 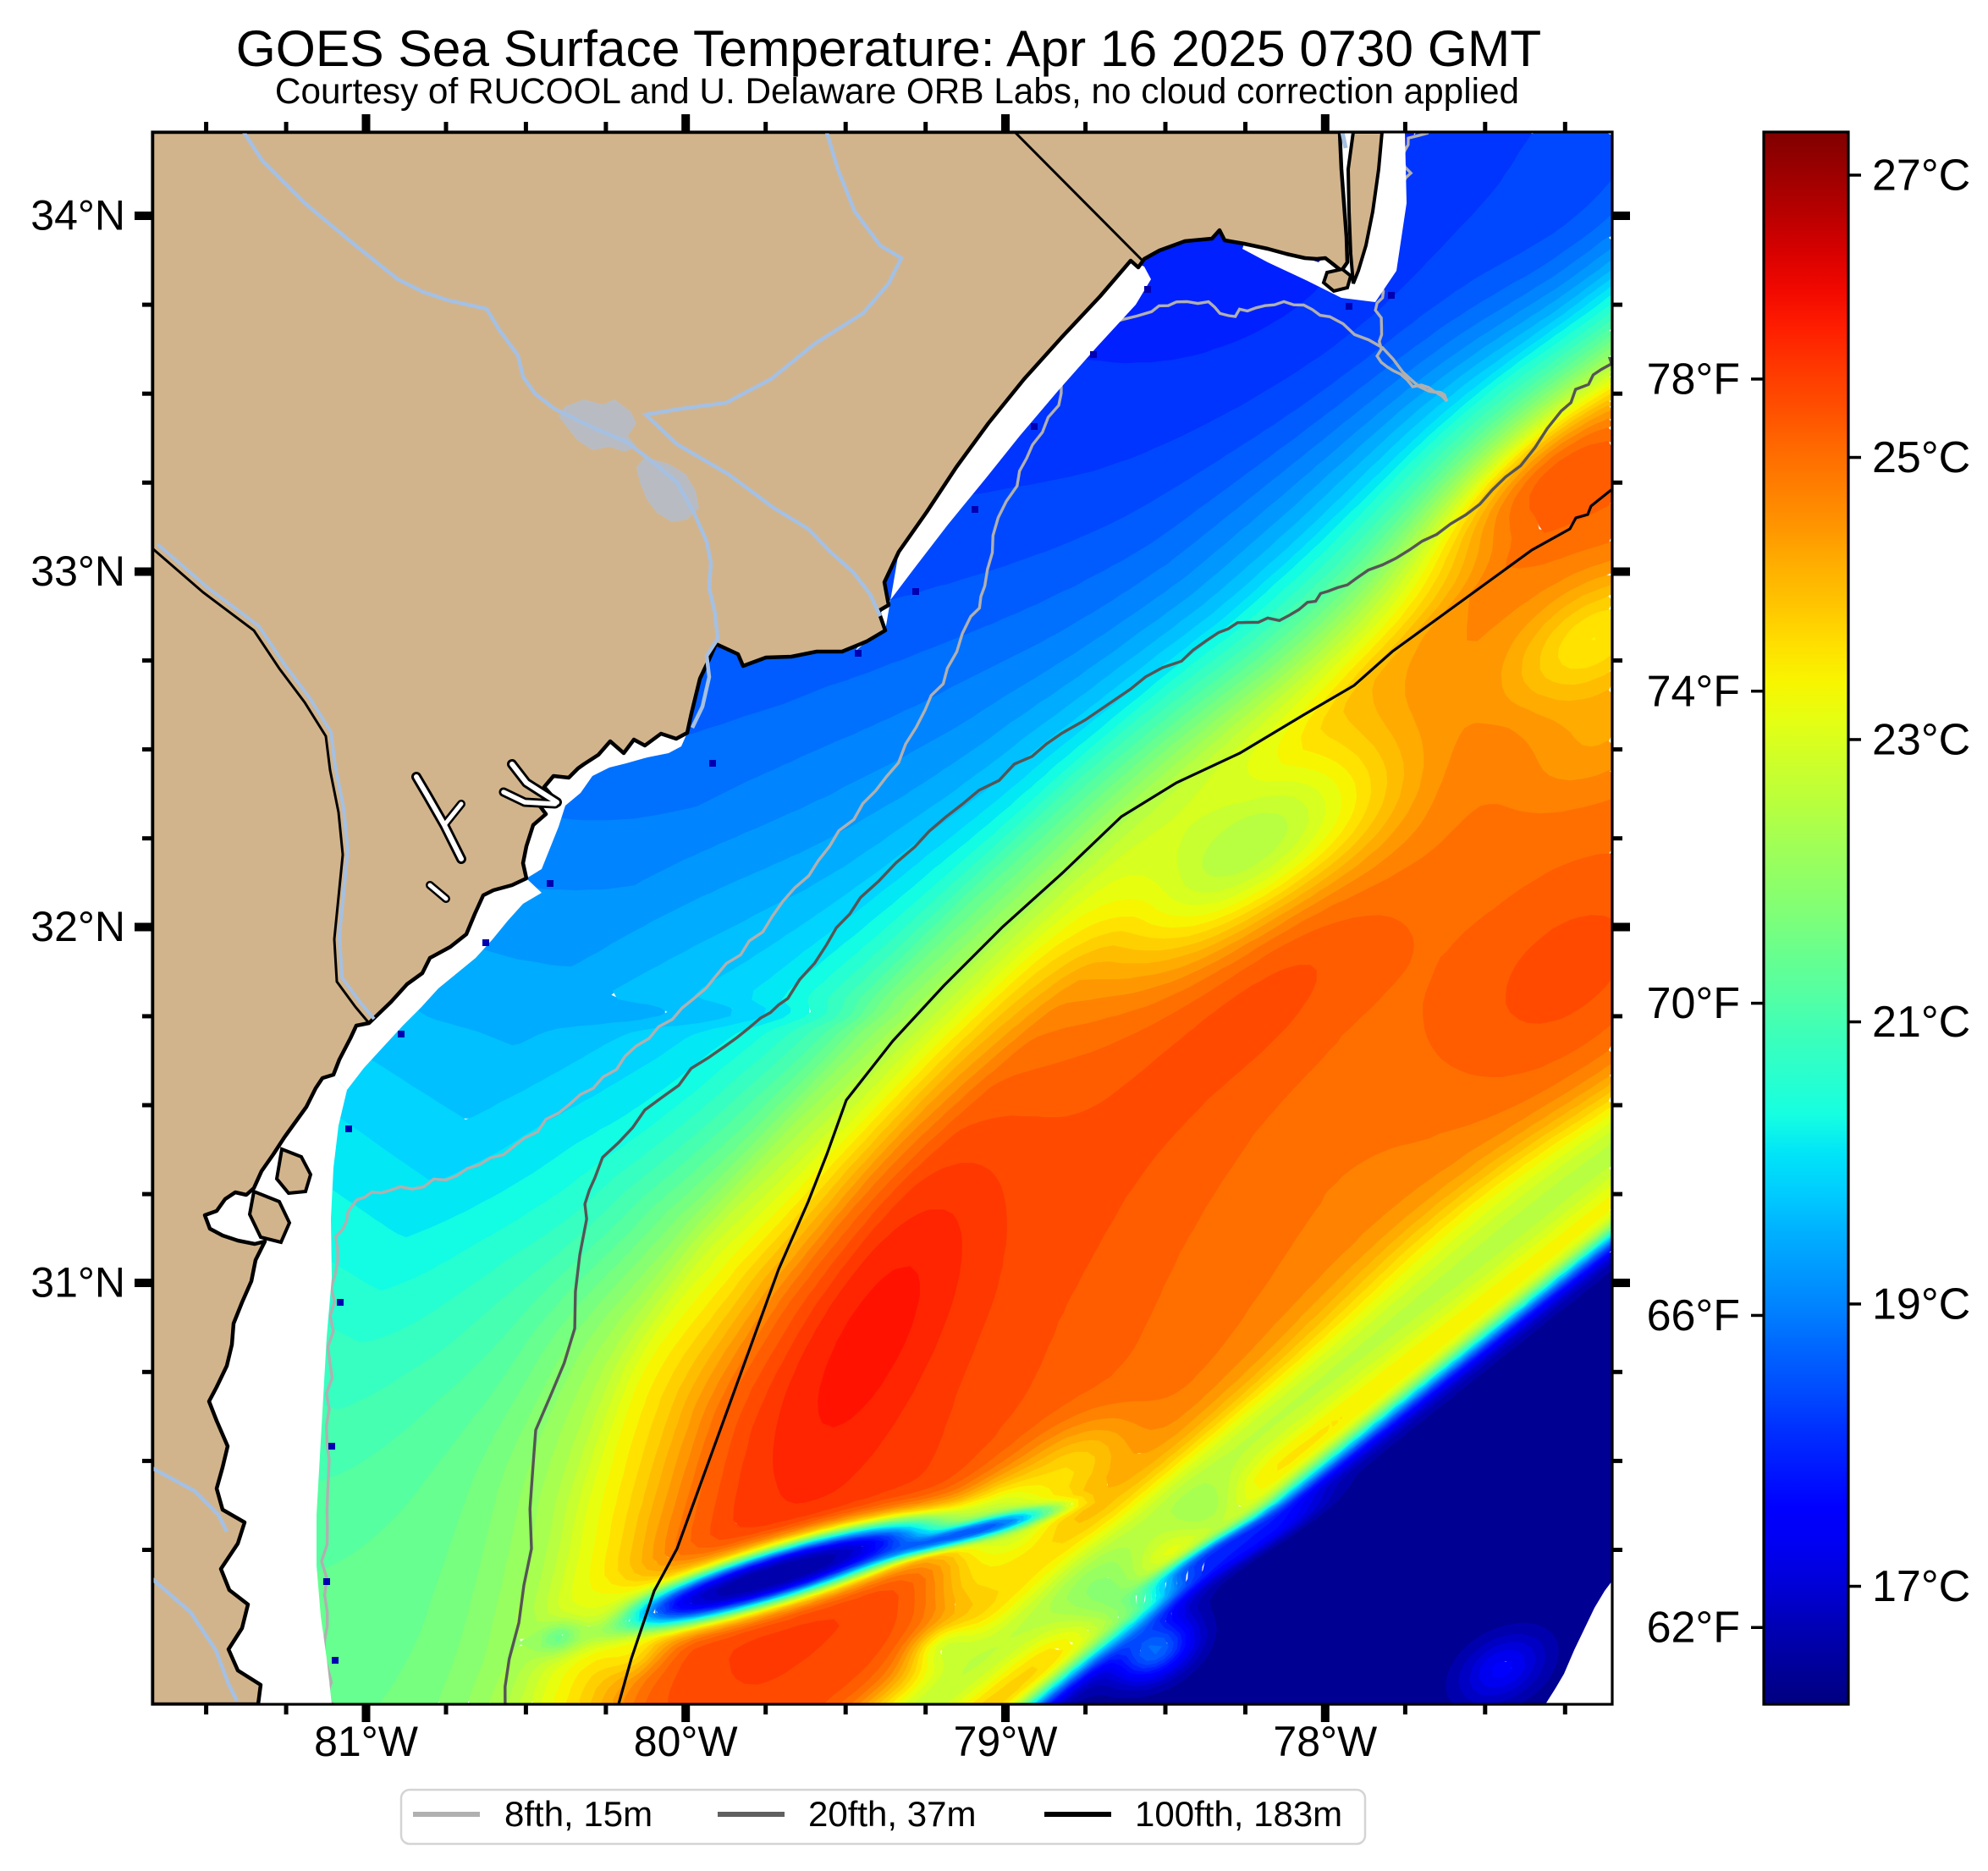 I want to click on svg-text: 79°W, so click(x=1006, y=1742).